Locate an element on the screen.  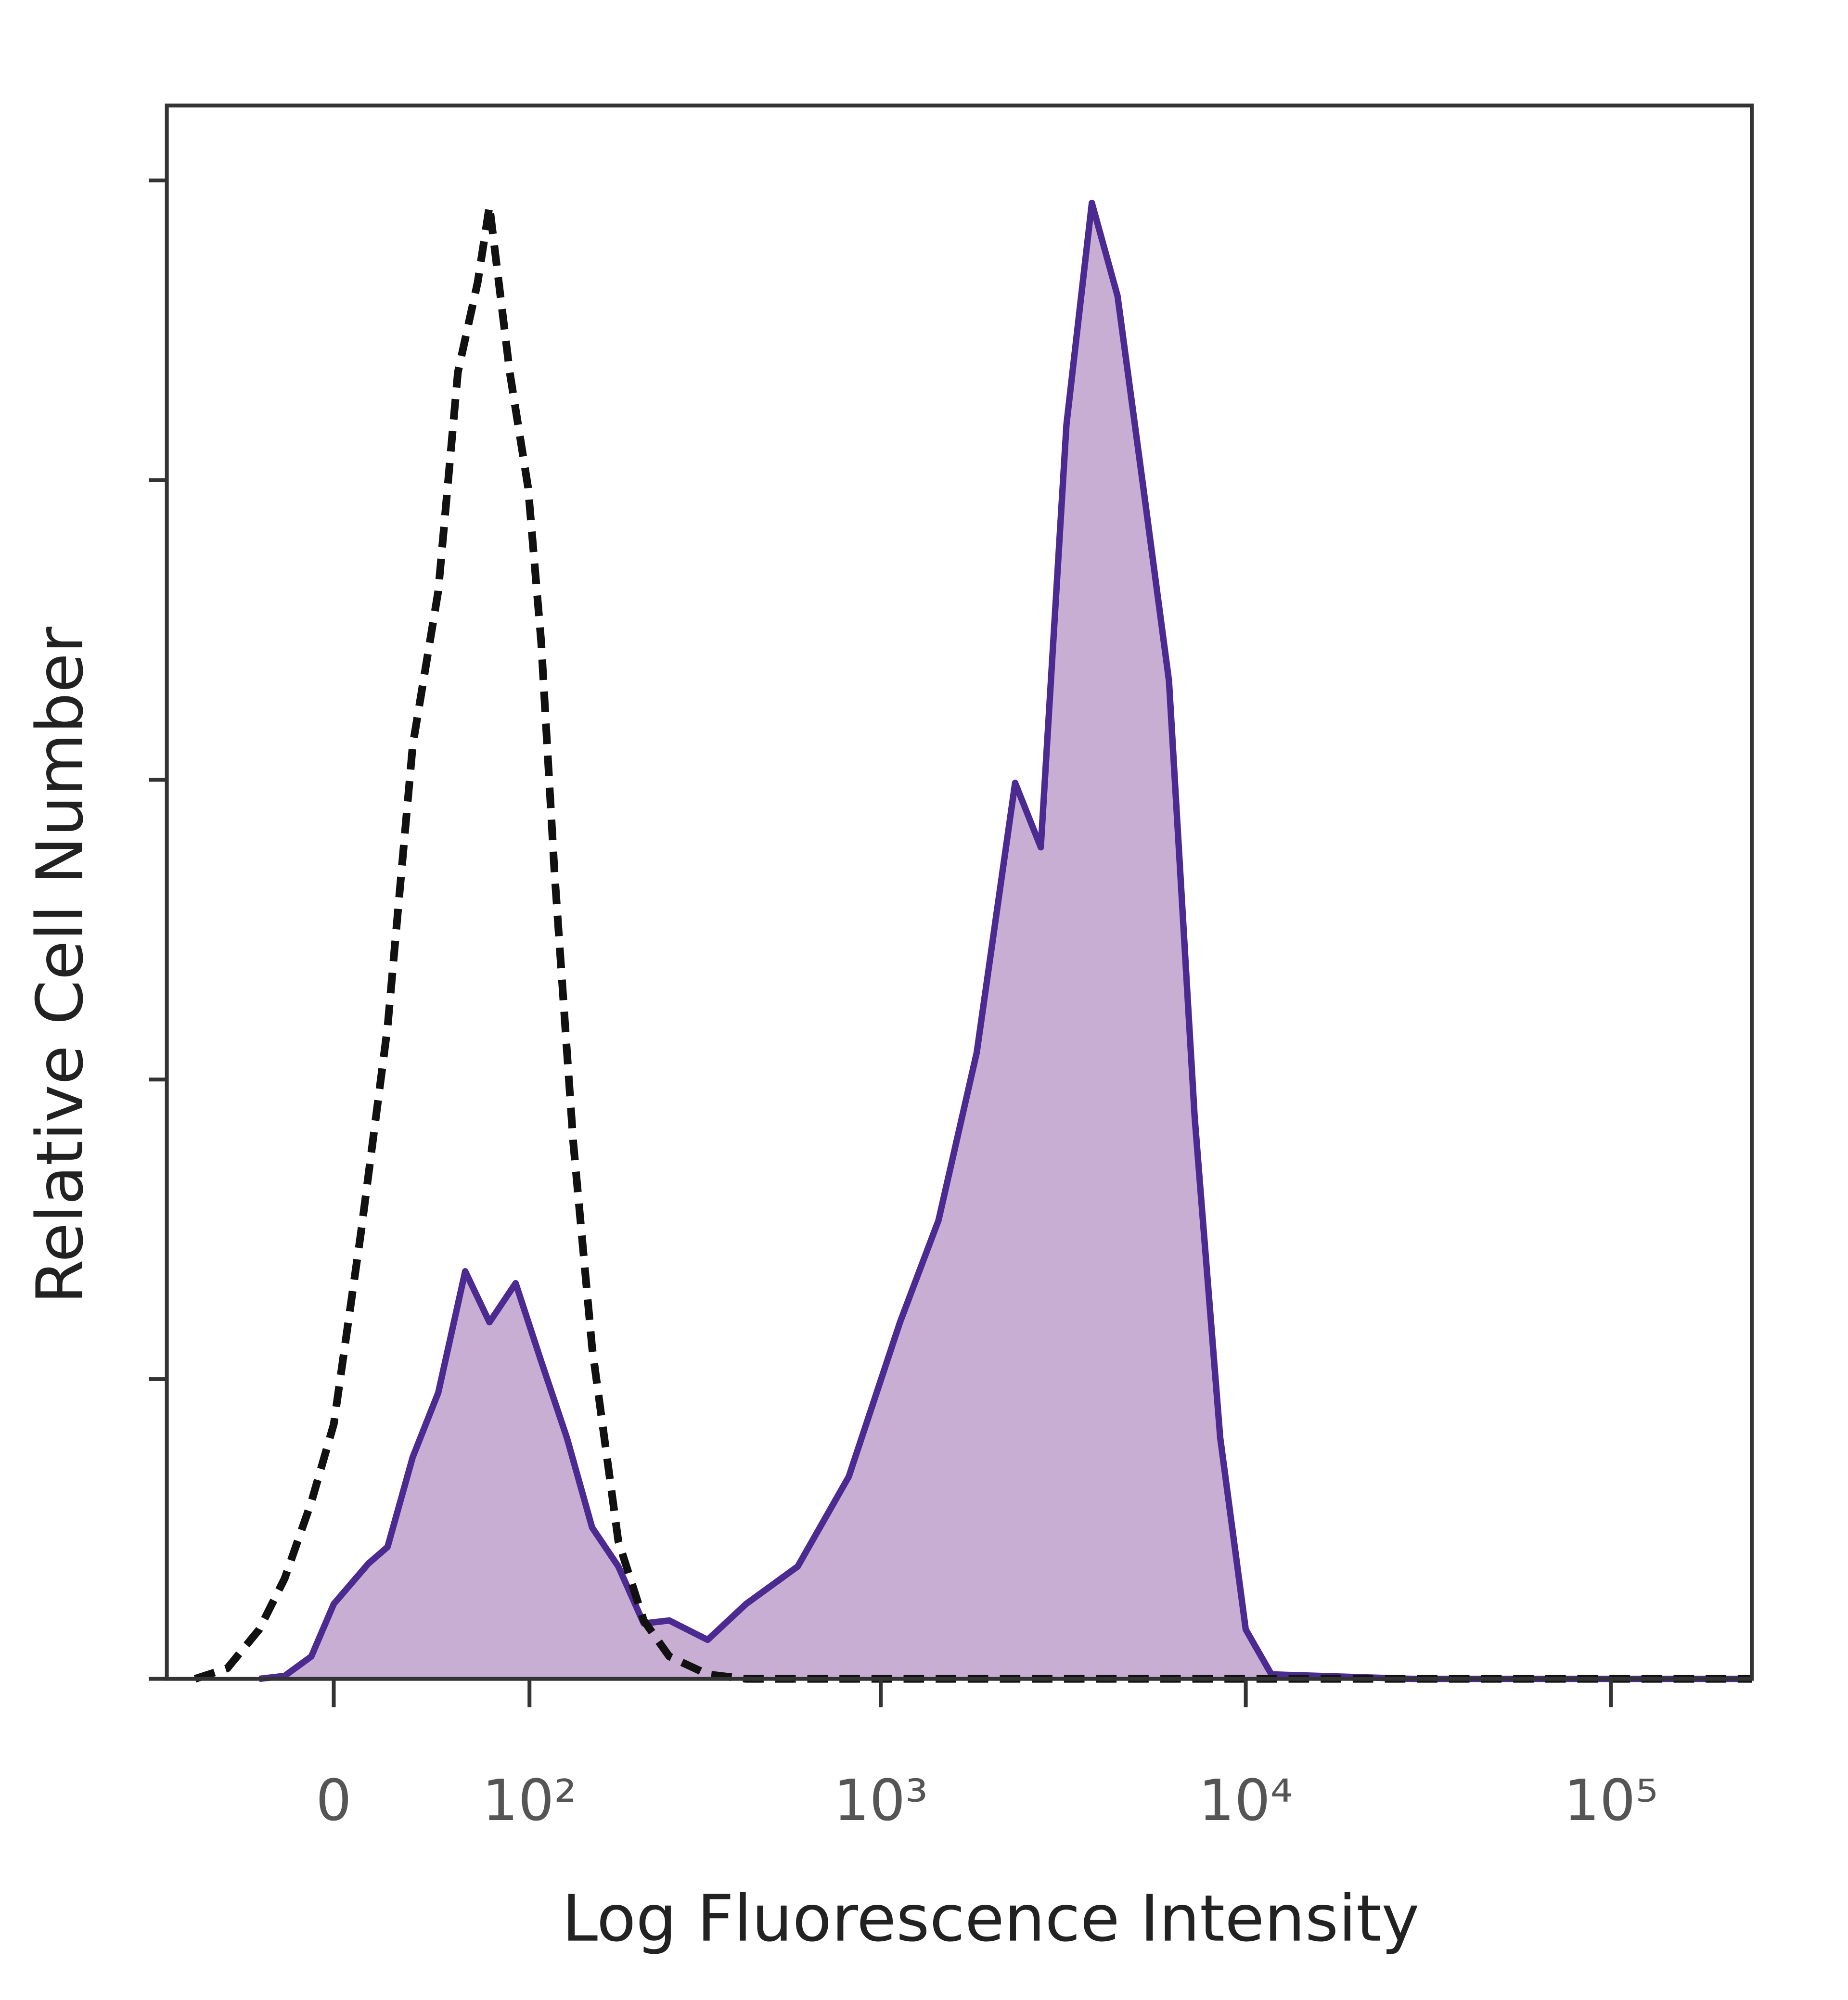
x-axis-title: Log Fluorescence Intensity is located at coordinates (991, 1919).